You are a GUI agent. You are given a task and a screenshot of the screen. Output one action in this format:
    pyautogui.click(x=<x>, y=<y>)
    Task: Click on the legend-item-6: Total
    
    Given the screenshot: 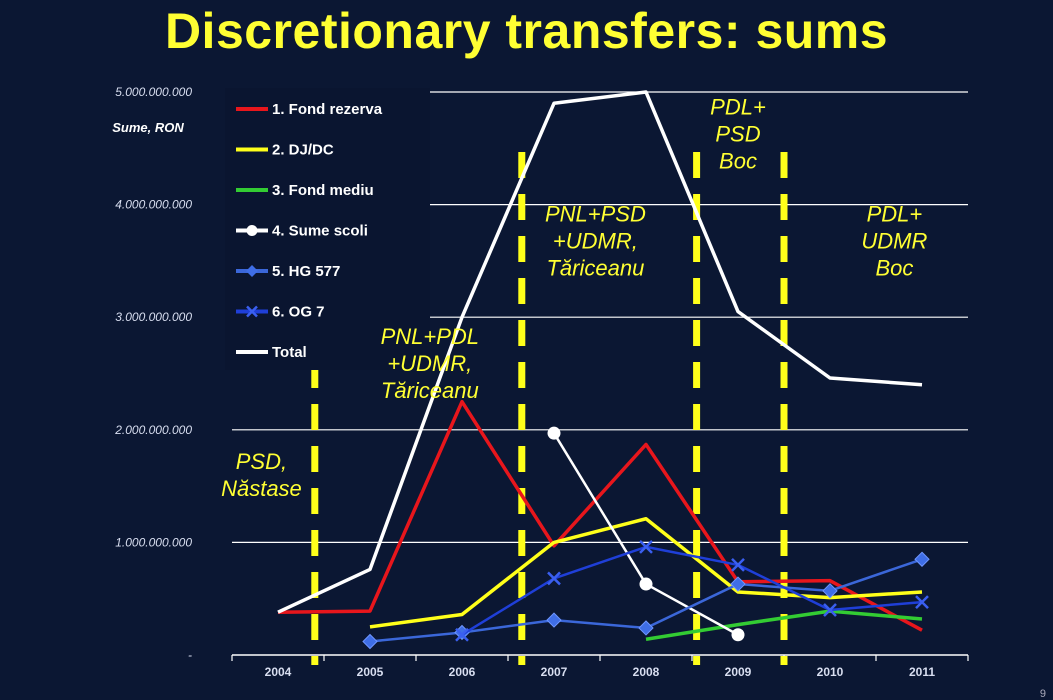 What is the action you would take?
    pyautogui.click(x=271, y=352)
    